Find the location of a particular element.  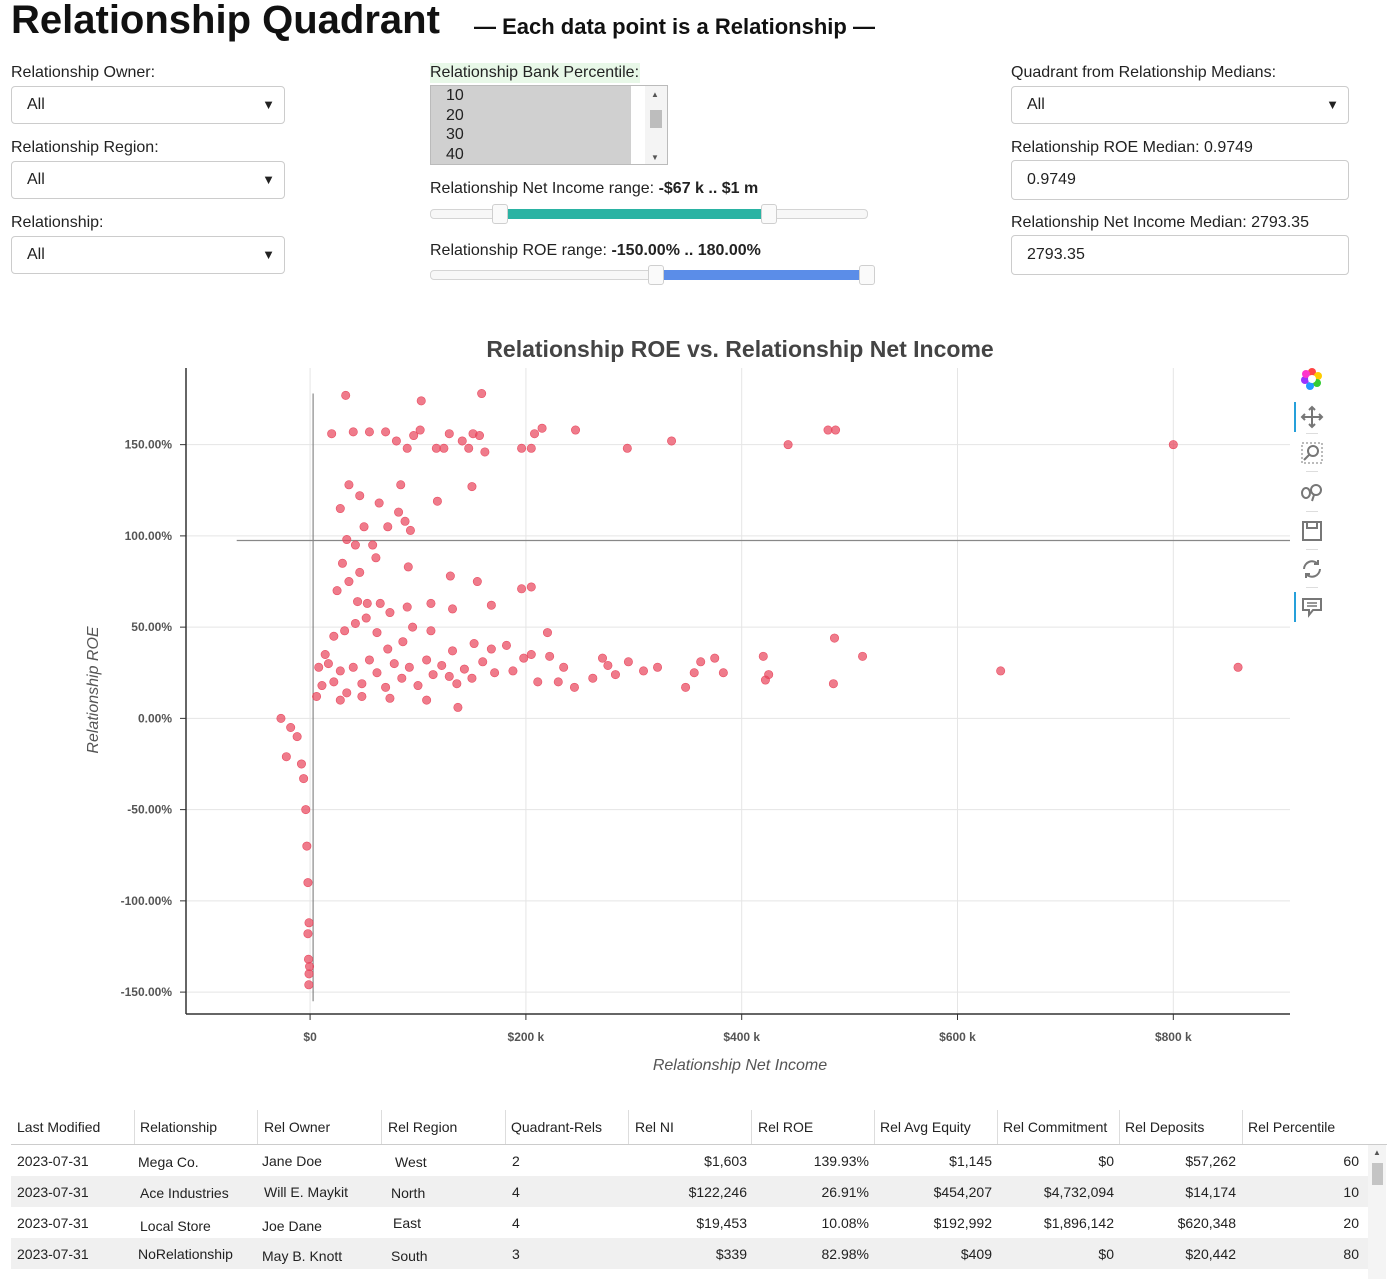

column-header-rel-percentile: Rel Percentile is located at coordinates (1292, 1127).